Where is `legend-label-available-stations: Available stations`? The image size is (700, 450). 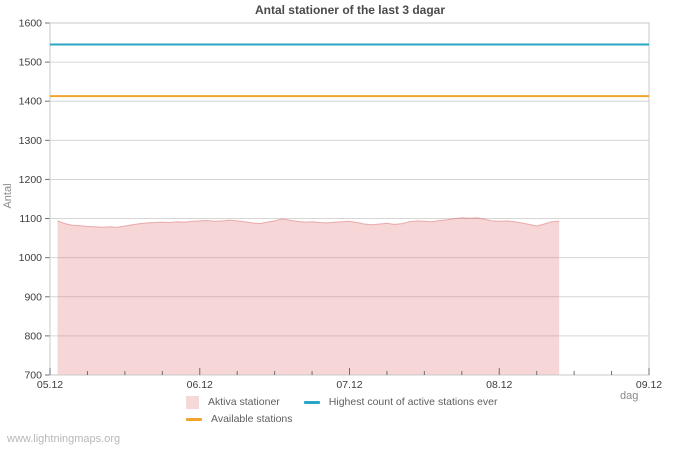
legend-label-available-stations: Available stations is located at coordinates (252, 419).